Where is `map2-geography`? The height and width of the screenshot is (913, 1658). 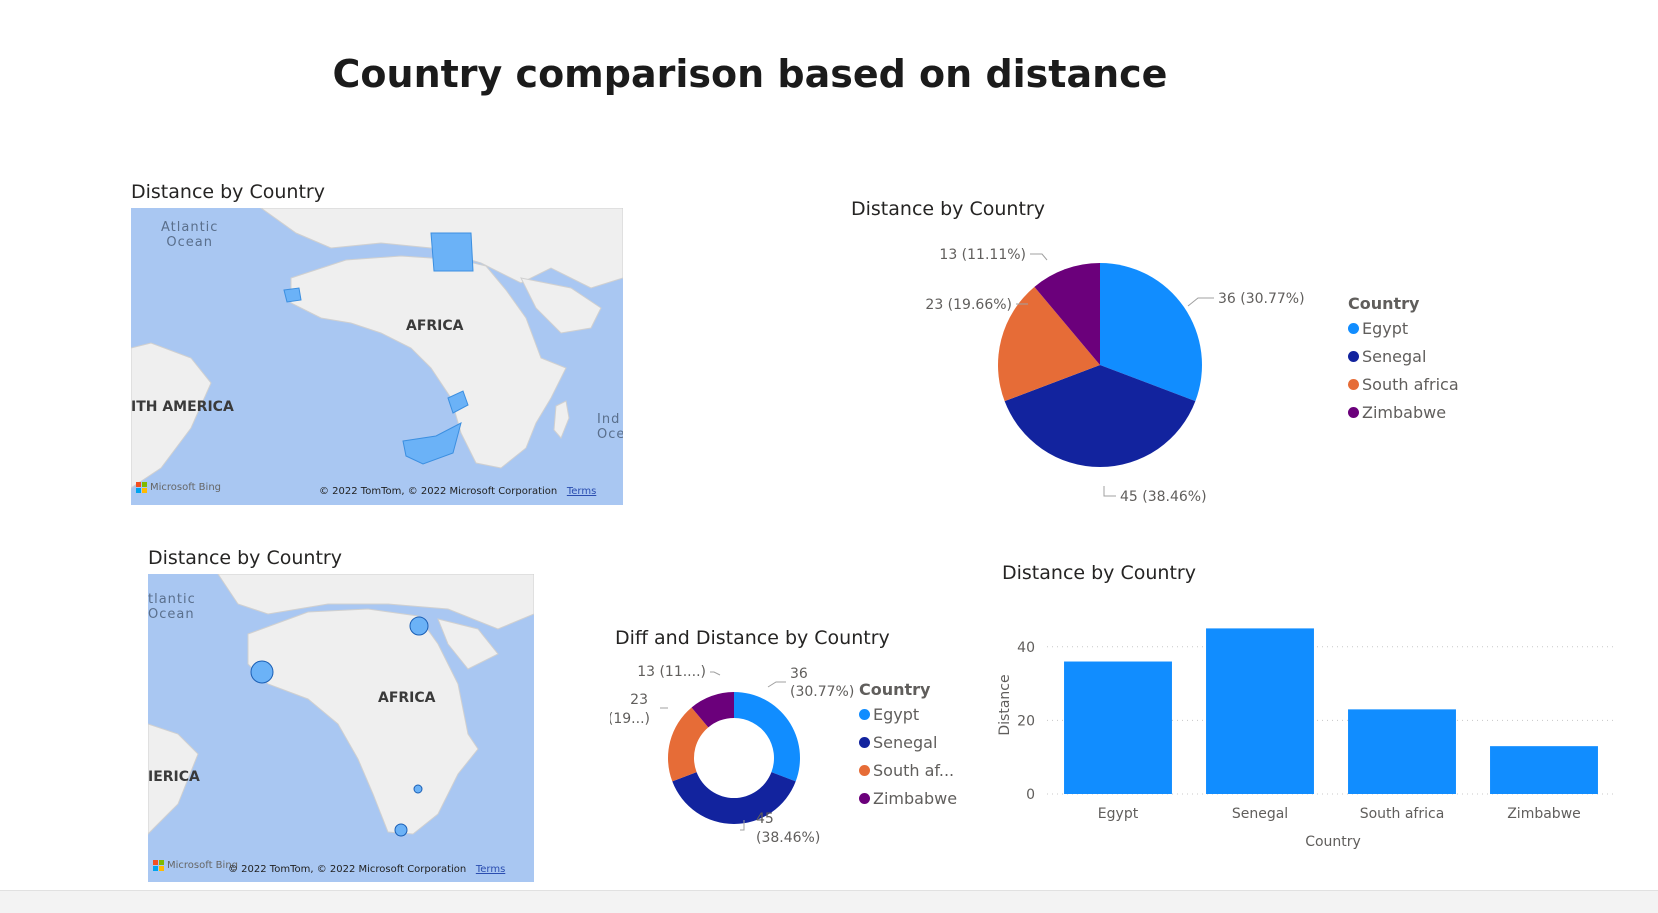 map2-geography is located at coordinates (341, 705).